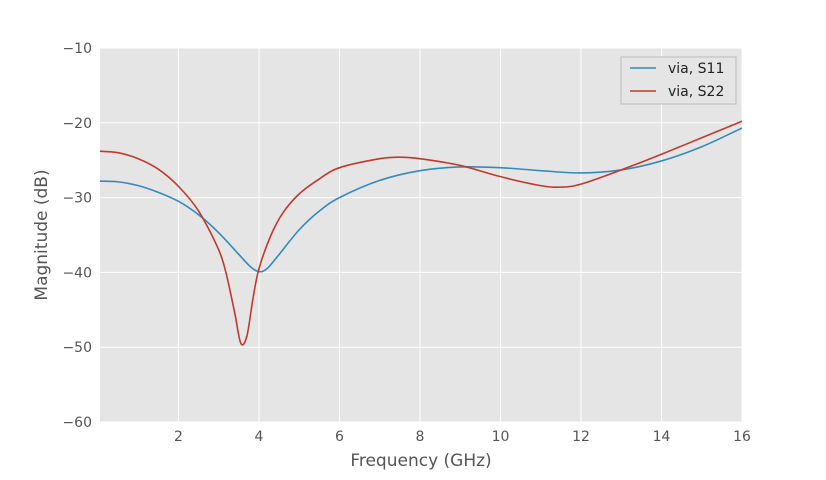  I want to click on legend-label-s11: via, S11, so click(696, 69).